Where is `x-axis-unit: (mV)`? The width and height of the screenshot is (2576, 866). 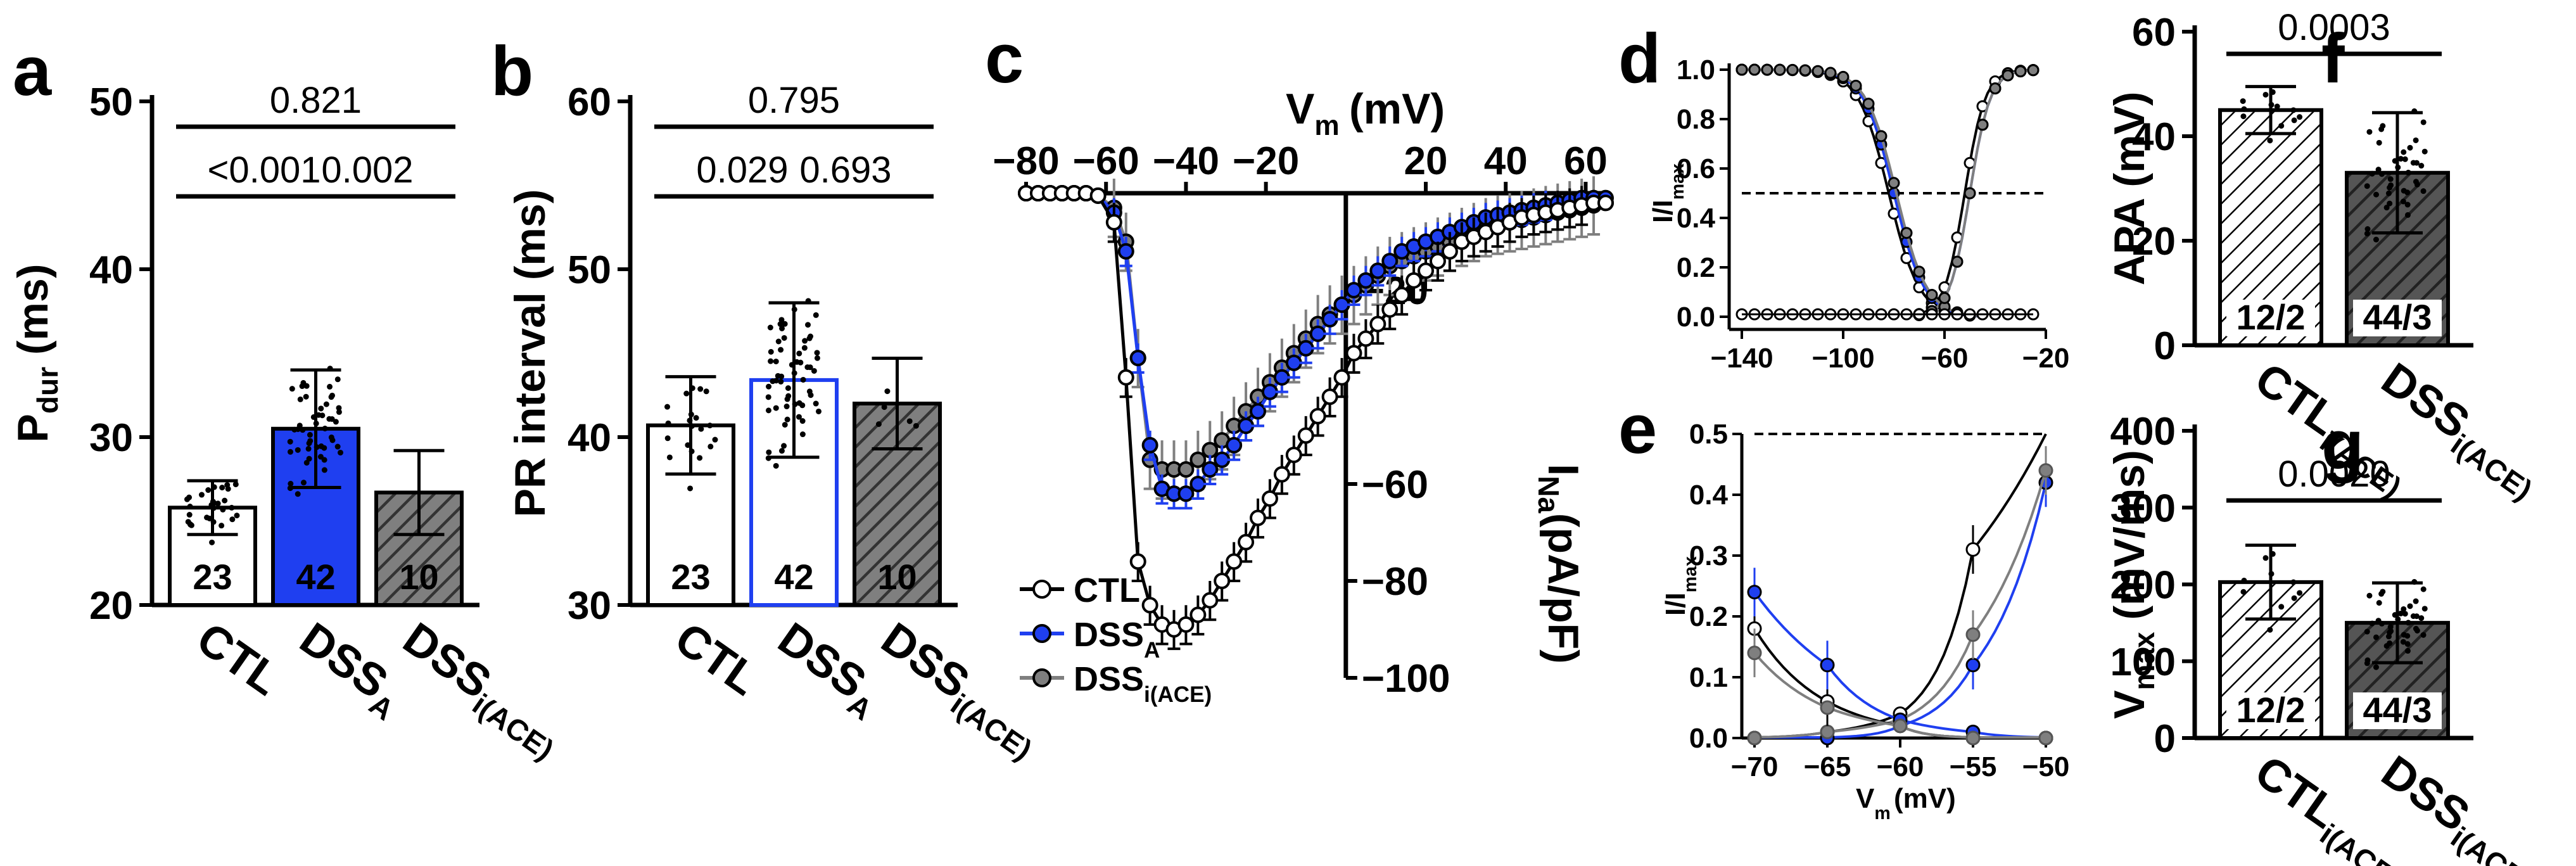
x-axis-unit: (mV) is located at coordinates (1397, 109).